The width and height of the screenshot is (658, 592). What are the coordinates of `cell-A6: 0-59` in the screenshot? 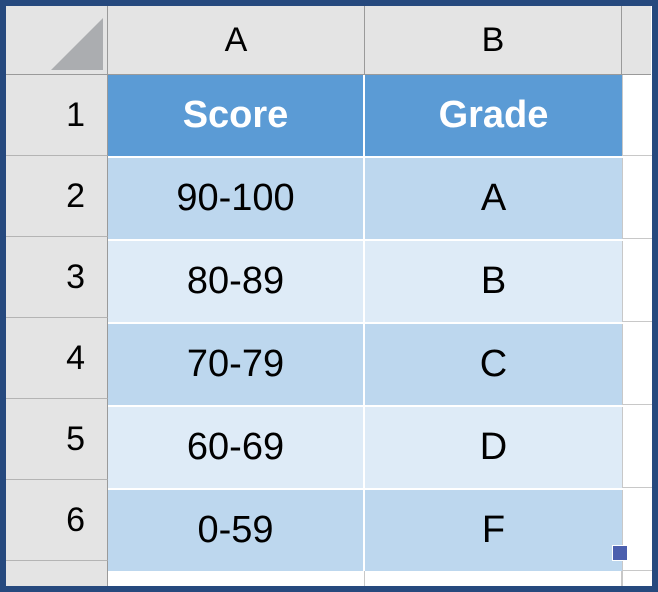 It's located at (236, 530).